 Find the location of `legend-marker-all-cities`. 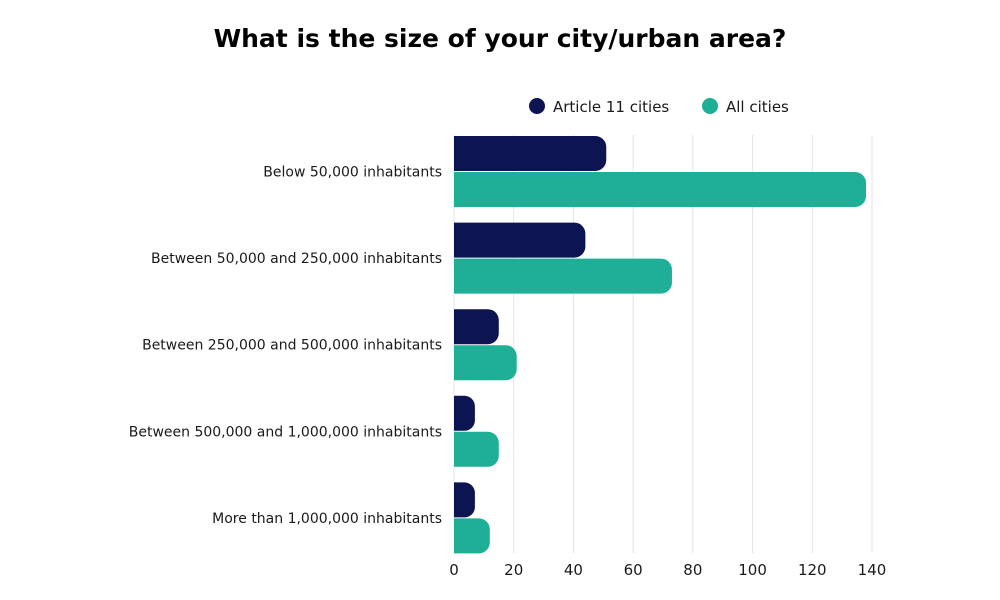

legend-marker-all-cities is located at coordinates (710, 106).